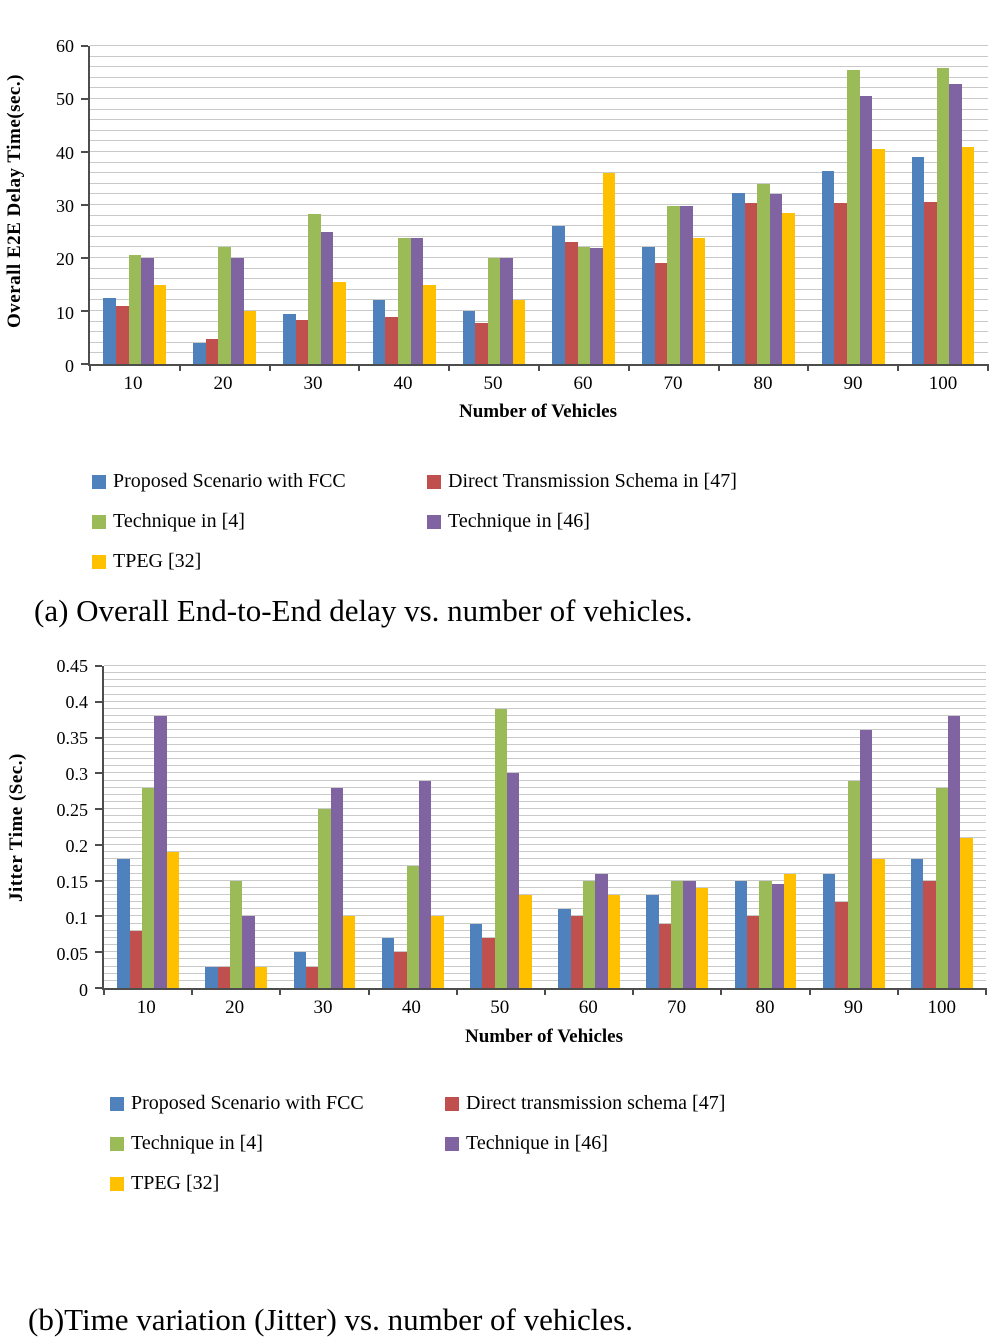  What do you see at coordinates (77, 774) in the screenshot?
I see `ytick-label: 0.3` at bounding box center [77, 774].